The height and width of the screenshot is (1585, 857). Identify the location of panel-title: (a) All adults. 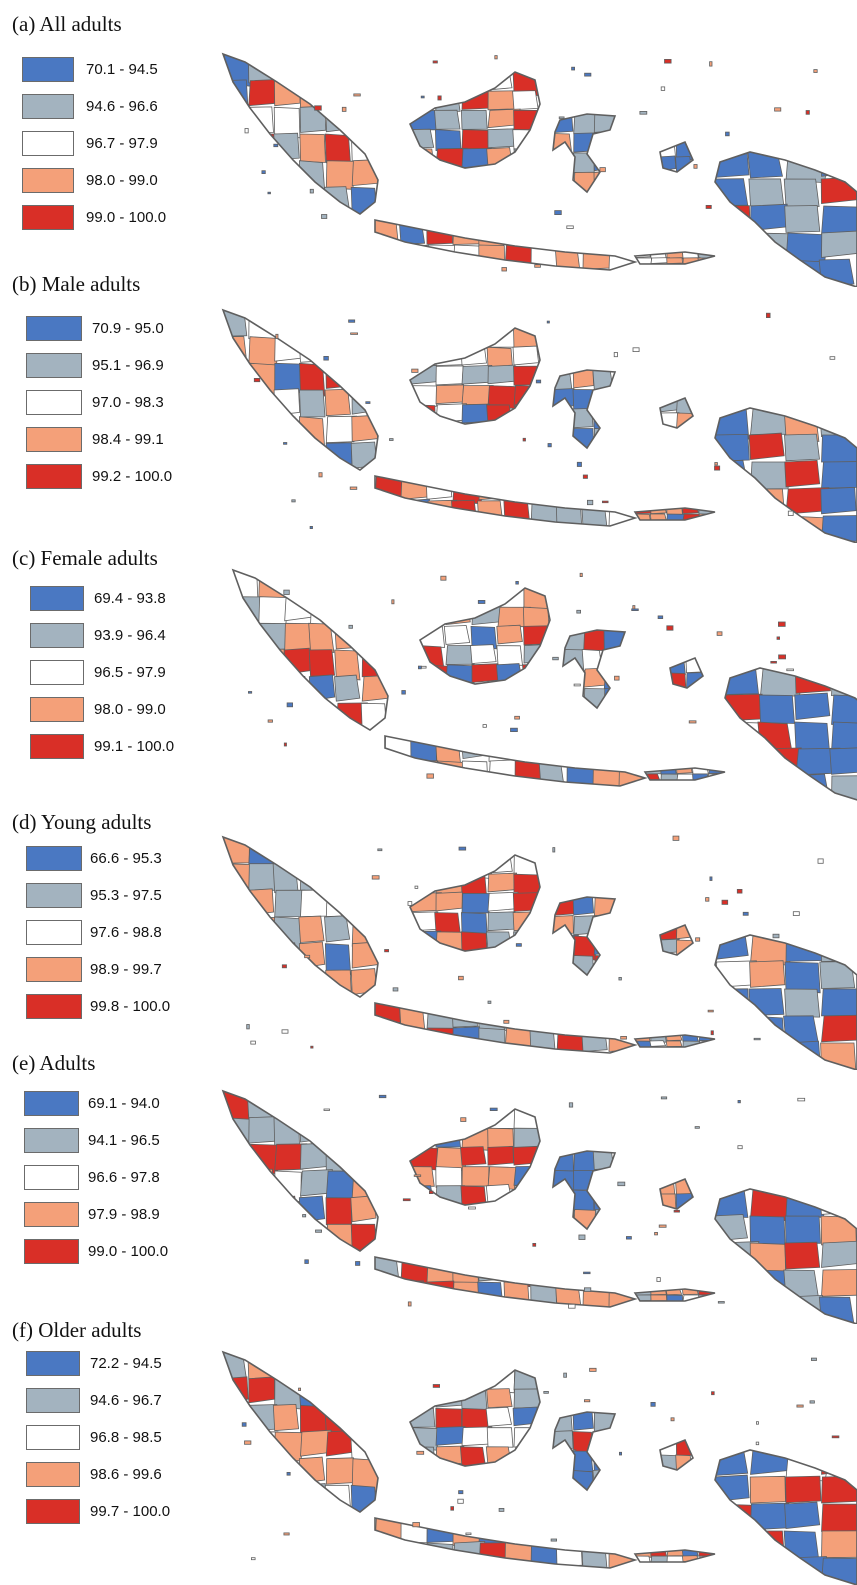
(67, 24).